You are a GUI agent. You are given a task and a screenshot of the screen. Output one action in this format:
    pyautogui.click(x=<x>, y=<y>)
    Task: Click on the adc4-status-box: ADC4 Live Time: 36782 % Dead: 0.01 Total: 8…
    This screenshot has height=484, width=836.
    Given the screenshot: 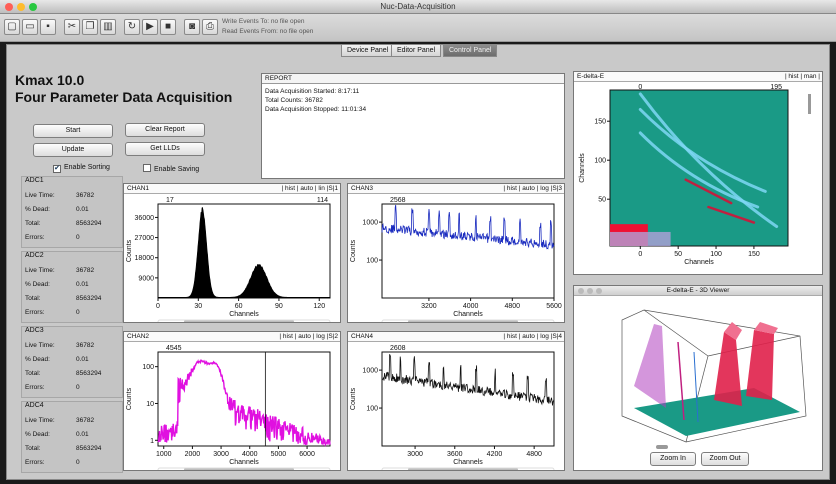 What is the action you would take?
    pyautogui.click(x=72, y=437)
    